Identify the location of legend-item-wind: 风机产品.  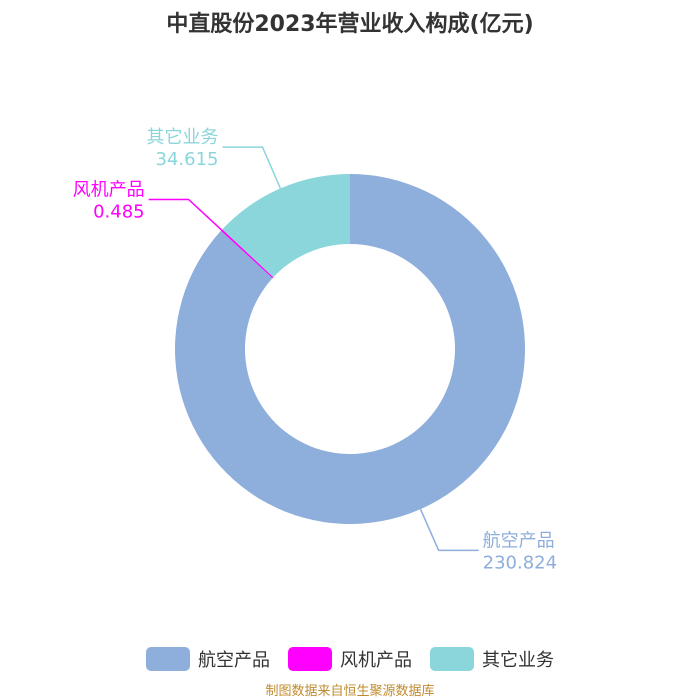
(350, 659).